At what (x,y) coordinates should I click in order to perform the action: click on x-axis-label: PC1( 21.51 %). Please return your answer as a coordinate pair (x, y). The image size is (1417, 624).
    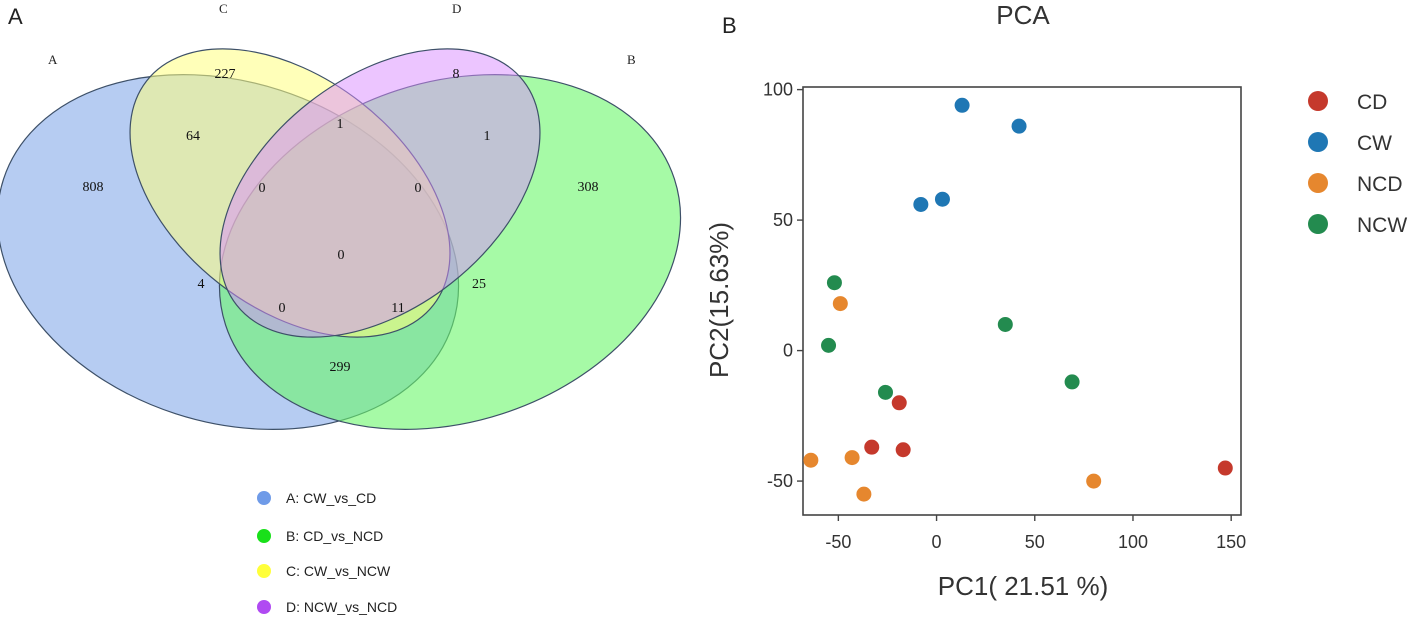
    Looking at the image, I should click on (1023, 586).